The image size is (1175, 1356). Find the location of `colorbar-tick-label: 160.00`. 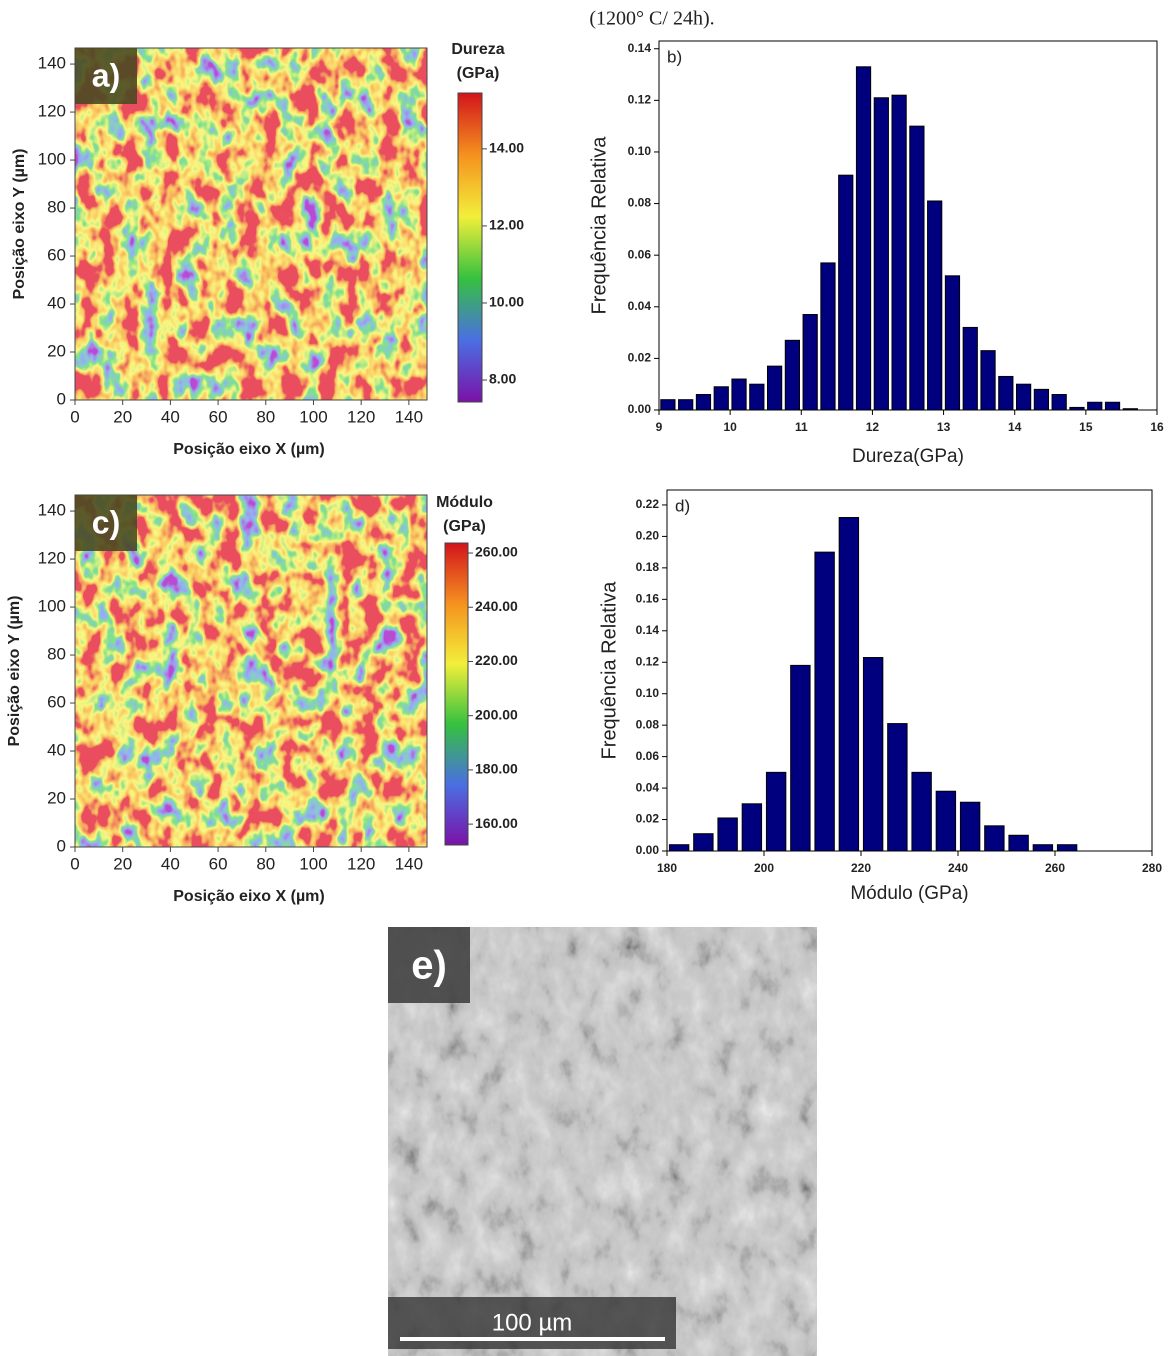

colorbar-tick-label: 160.00 is located at coordinates (496, 823).